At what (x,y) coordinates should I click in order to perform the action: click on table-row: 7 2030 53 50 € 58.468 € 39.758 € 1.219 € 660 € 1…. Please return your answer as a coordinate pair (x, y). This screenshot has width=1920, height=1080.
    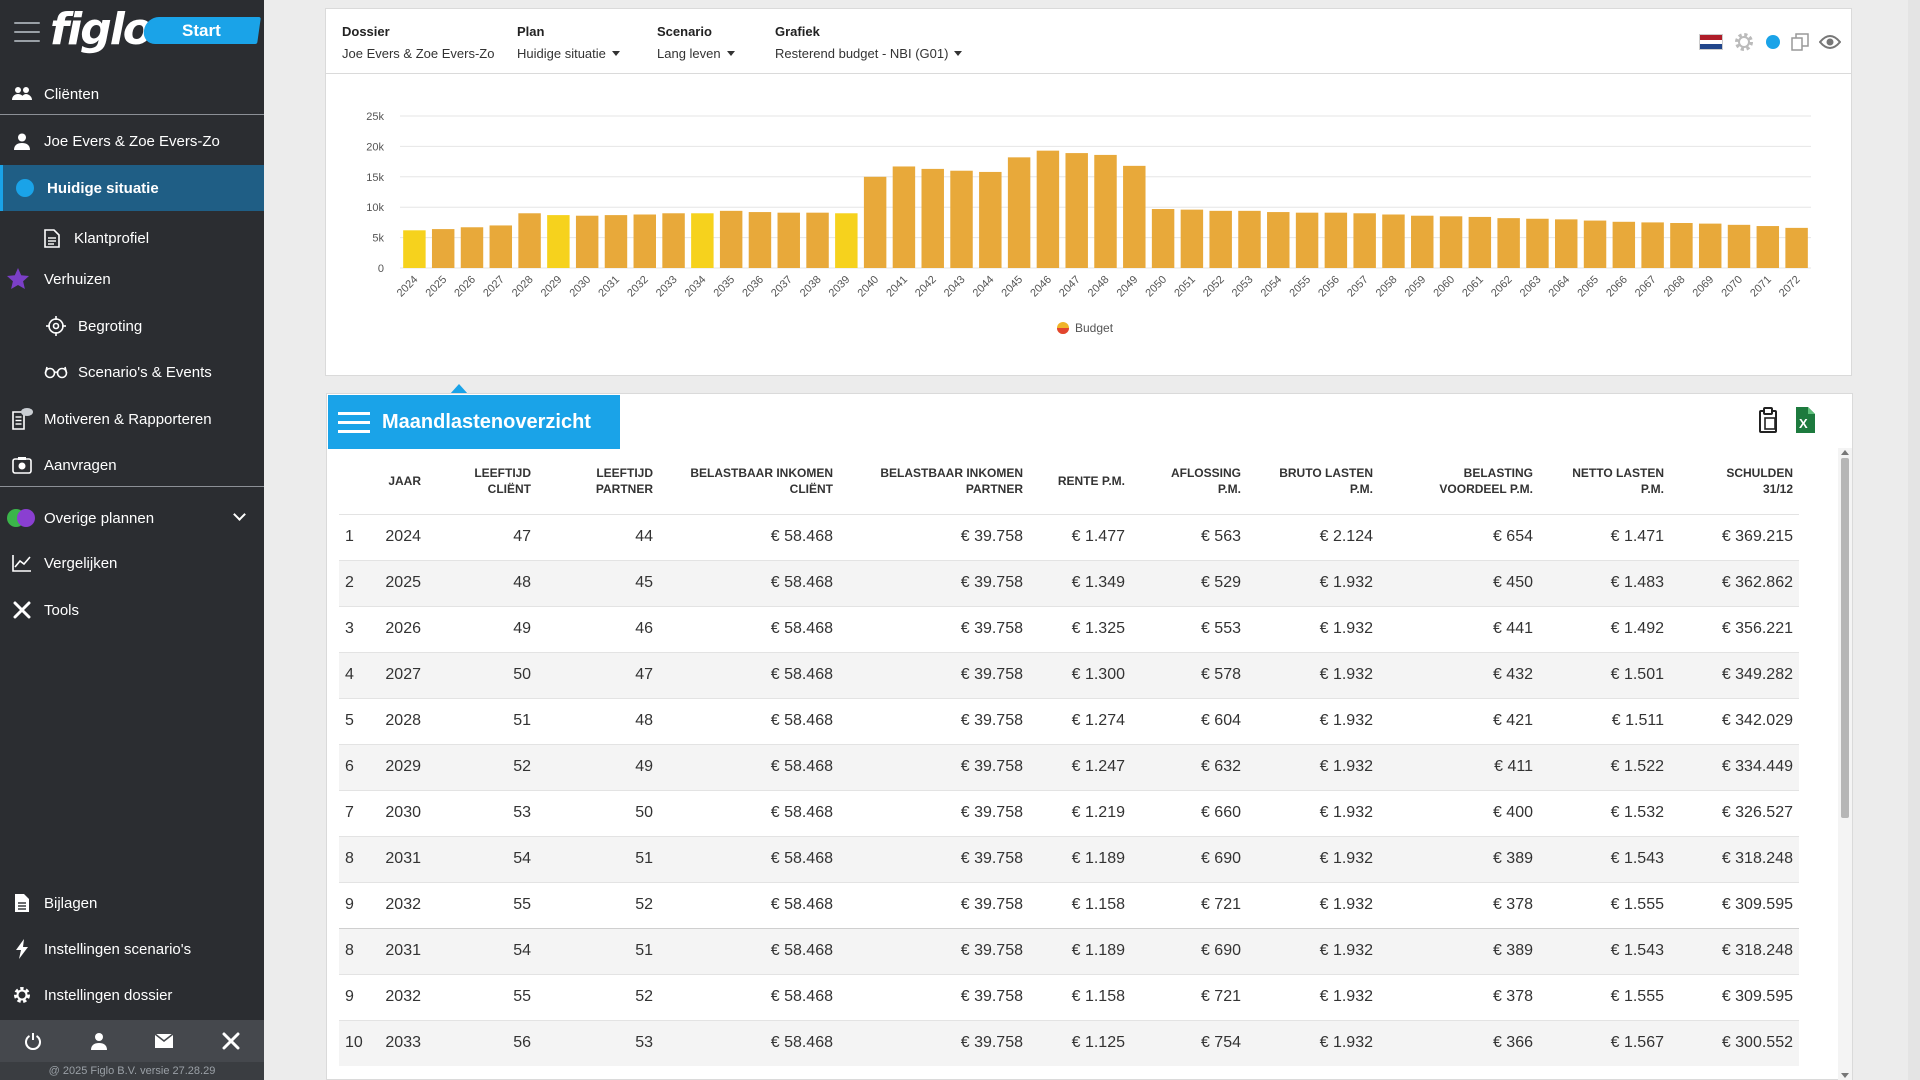
    Looking at the image, I should click on (1069, 812).